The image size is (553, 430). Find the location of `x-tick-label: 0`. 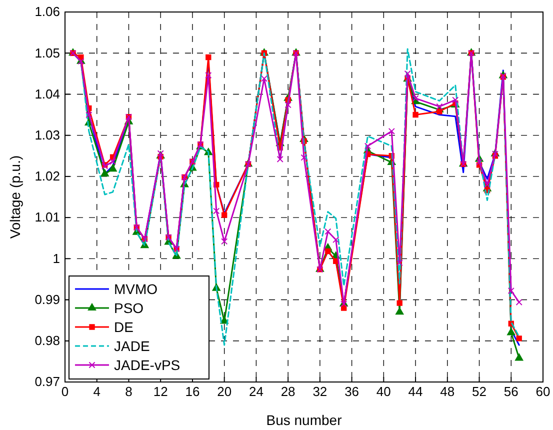

x-tick-label: 0 is located at coordinates (65, 392).